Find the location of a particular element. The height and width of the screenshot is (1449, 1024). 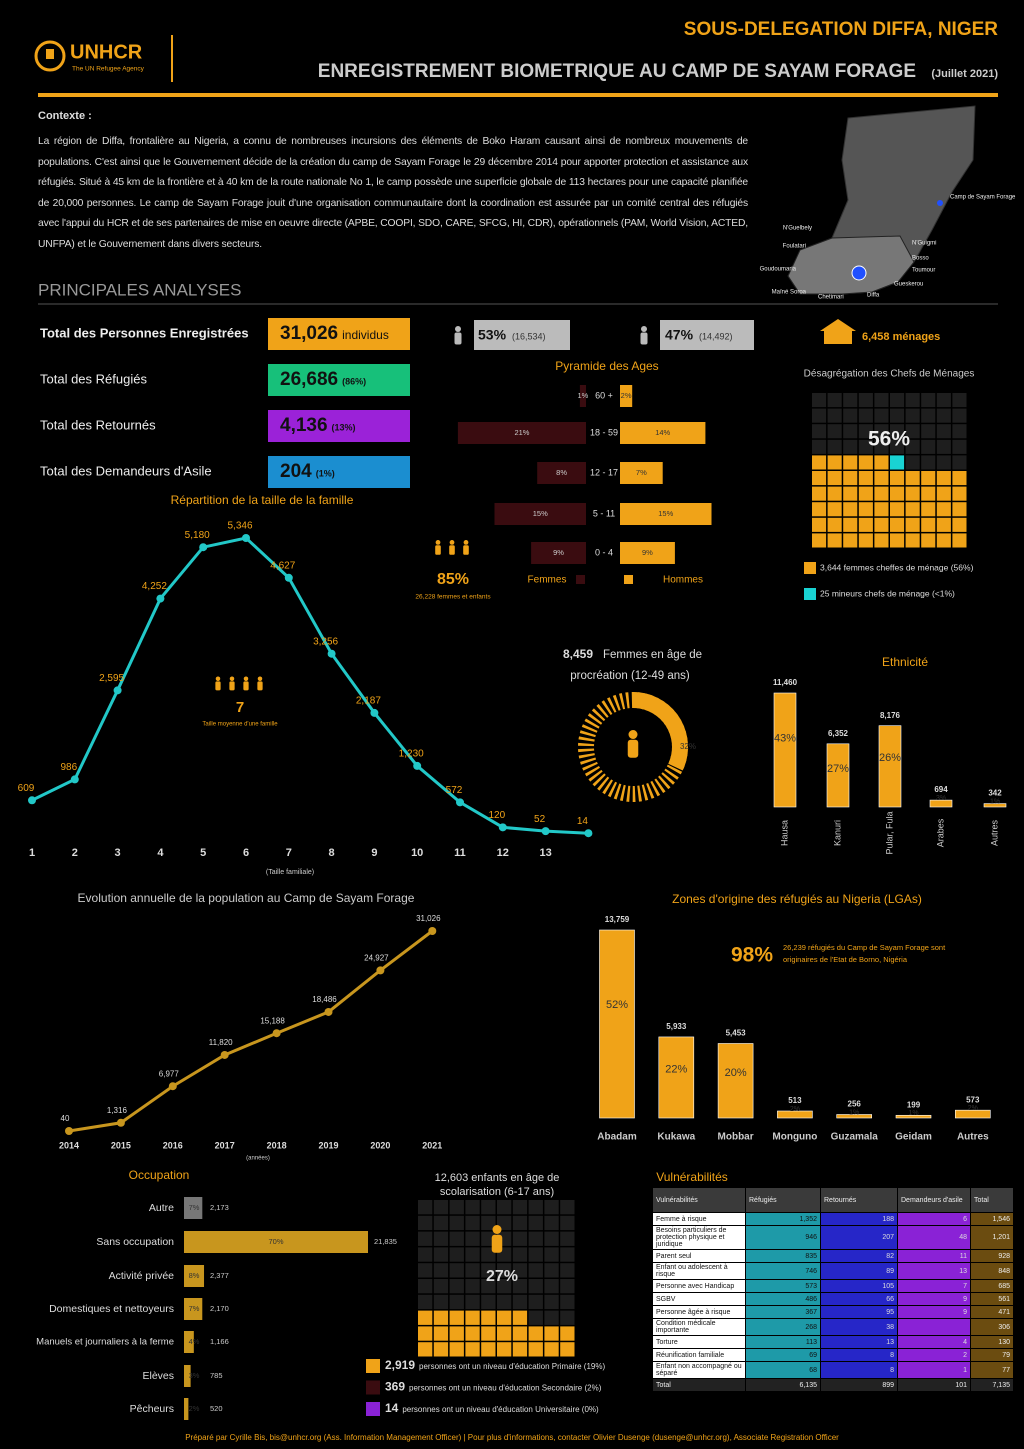

data-point is located at coordinates (588, 833).